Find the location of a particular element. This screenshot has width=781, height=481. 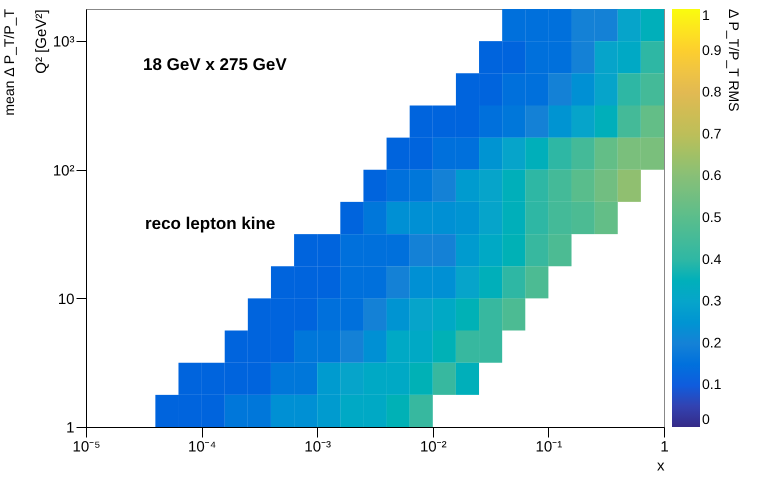

annotation: reco lepton kine is located at coordinates (210, 223).